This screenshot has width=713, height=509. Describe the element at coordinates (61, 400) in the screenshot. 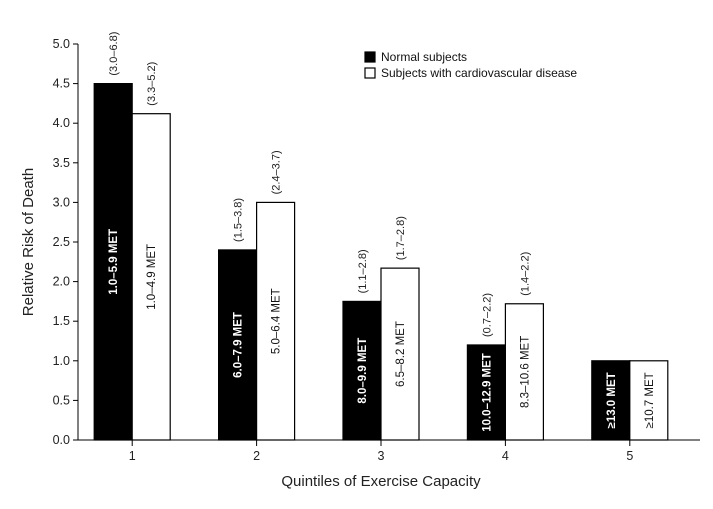

I see `y-tick-label: 0.5` at that location.